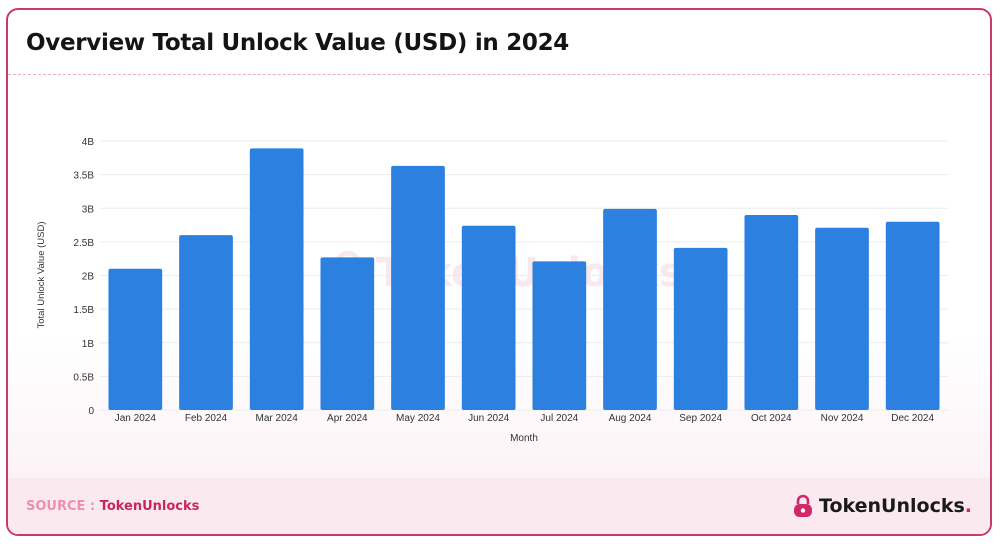 This screenshot has height=544, width=1000. What do you see at coordinates (489, 418) in the screenshot?
I see `x-tick-label: Jun 2024` at bounding box center [489, 418].